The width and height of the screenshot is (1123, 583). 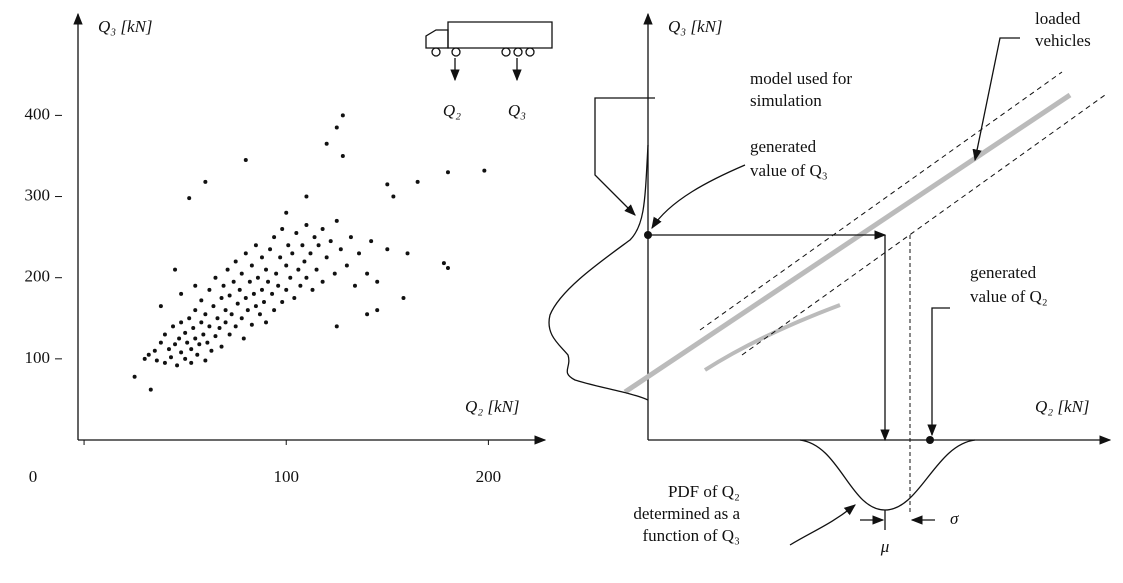 What do you see at coordinates (691, 535) in the screenshot?
I see `annotation: function of Q₃` at bounding box center [691, 535].